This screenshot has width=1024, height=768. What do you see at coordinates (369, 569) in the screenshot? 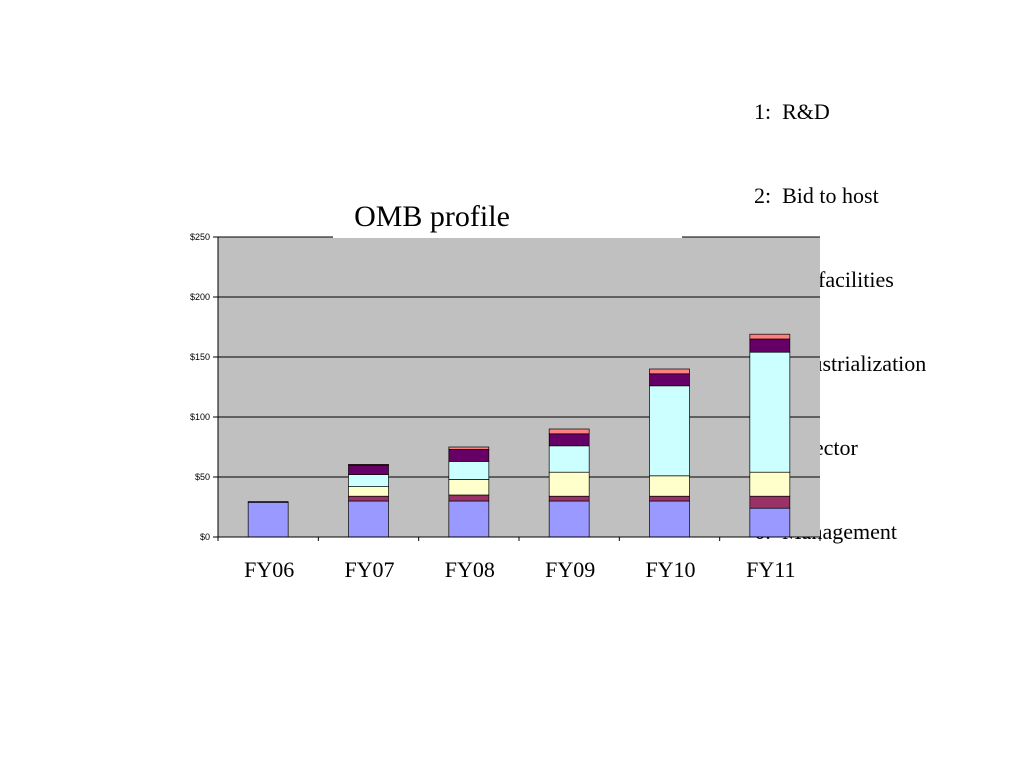
I see `x-tick-label-fy07: FY07` at bounding box center [369, 569].